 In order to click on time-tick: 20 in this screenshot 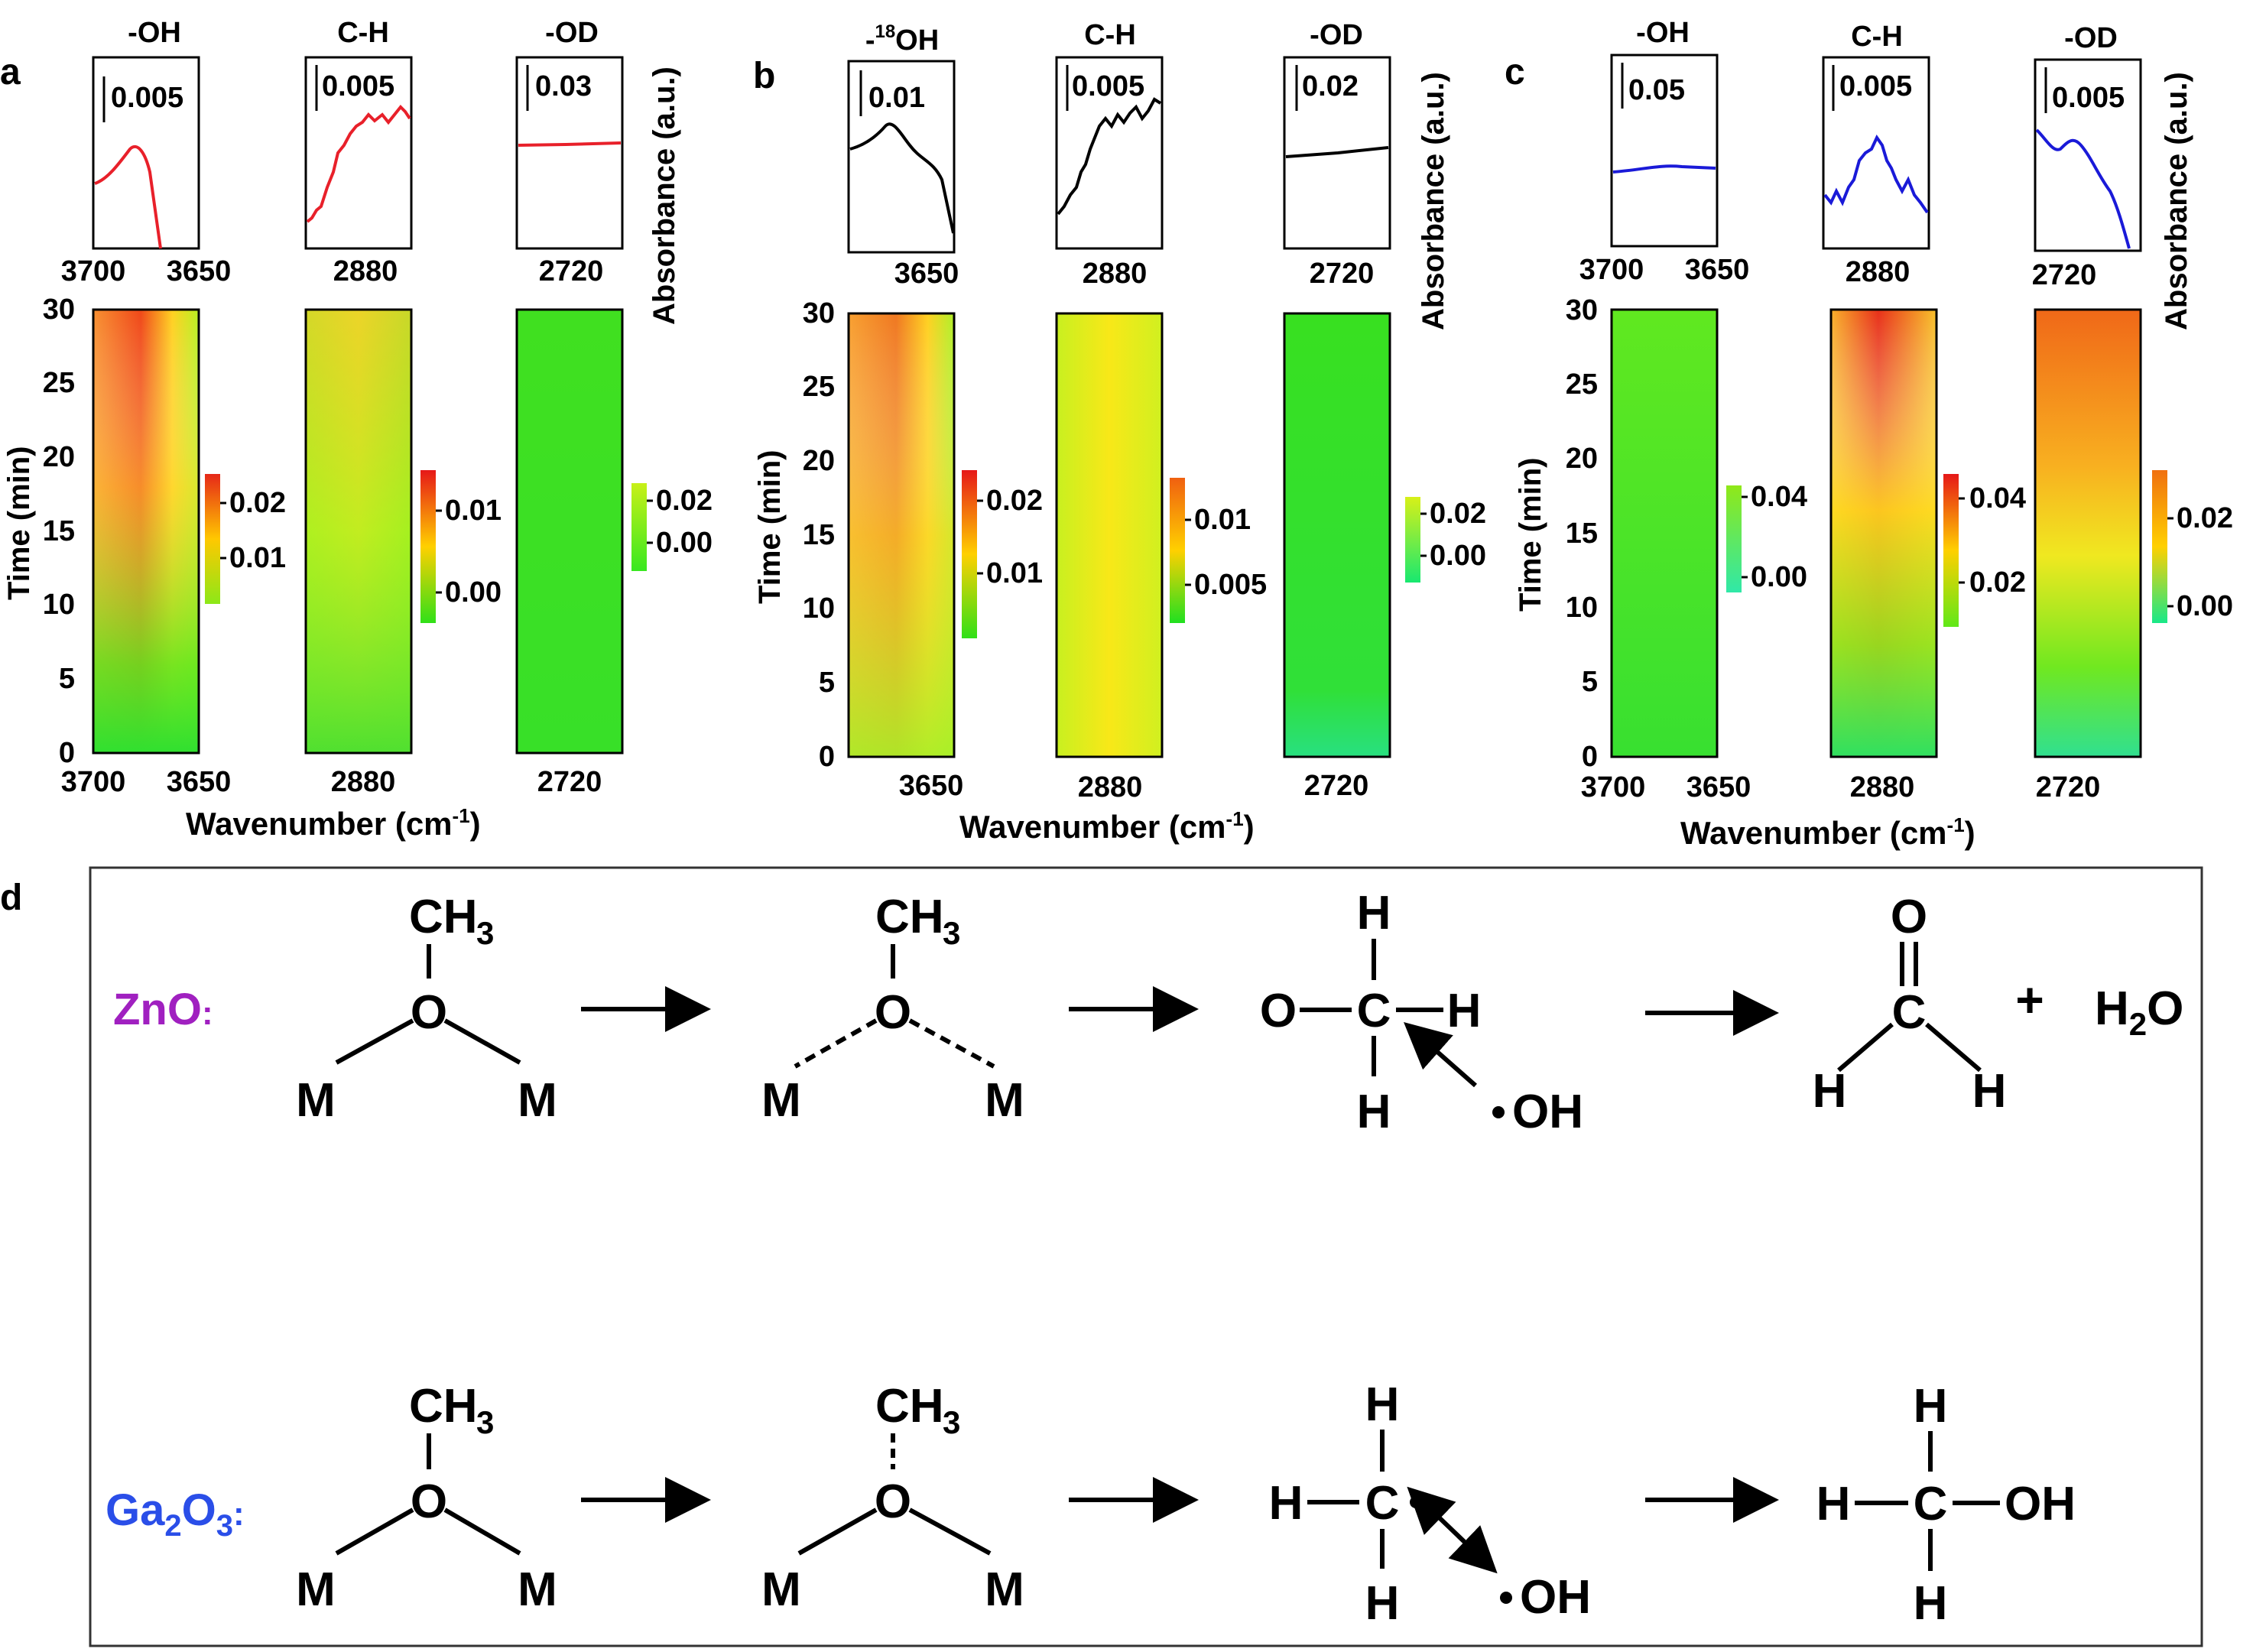, I will do `click(1582, 459)`.